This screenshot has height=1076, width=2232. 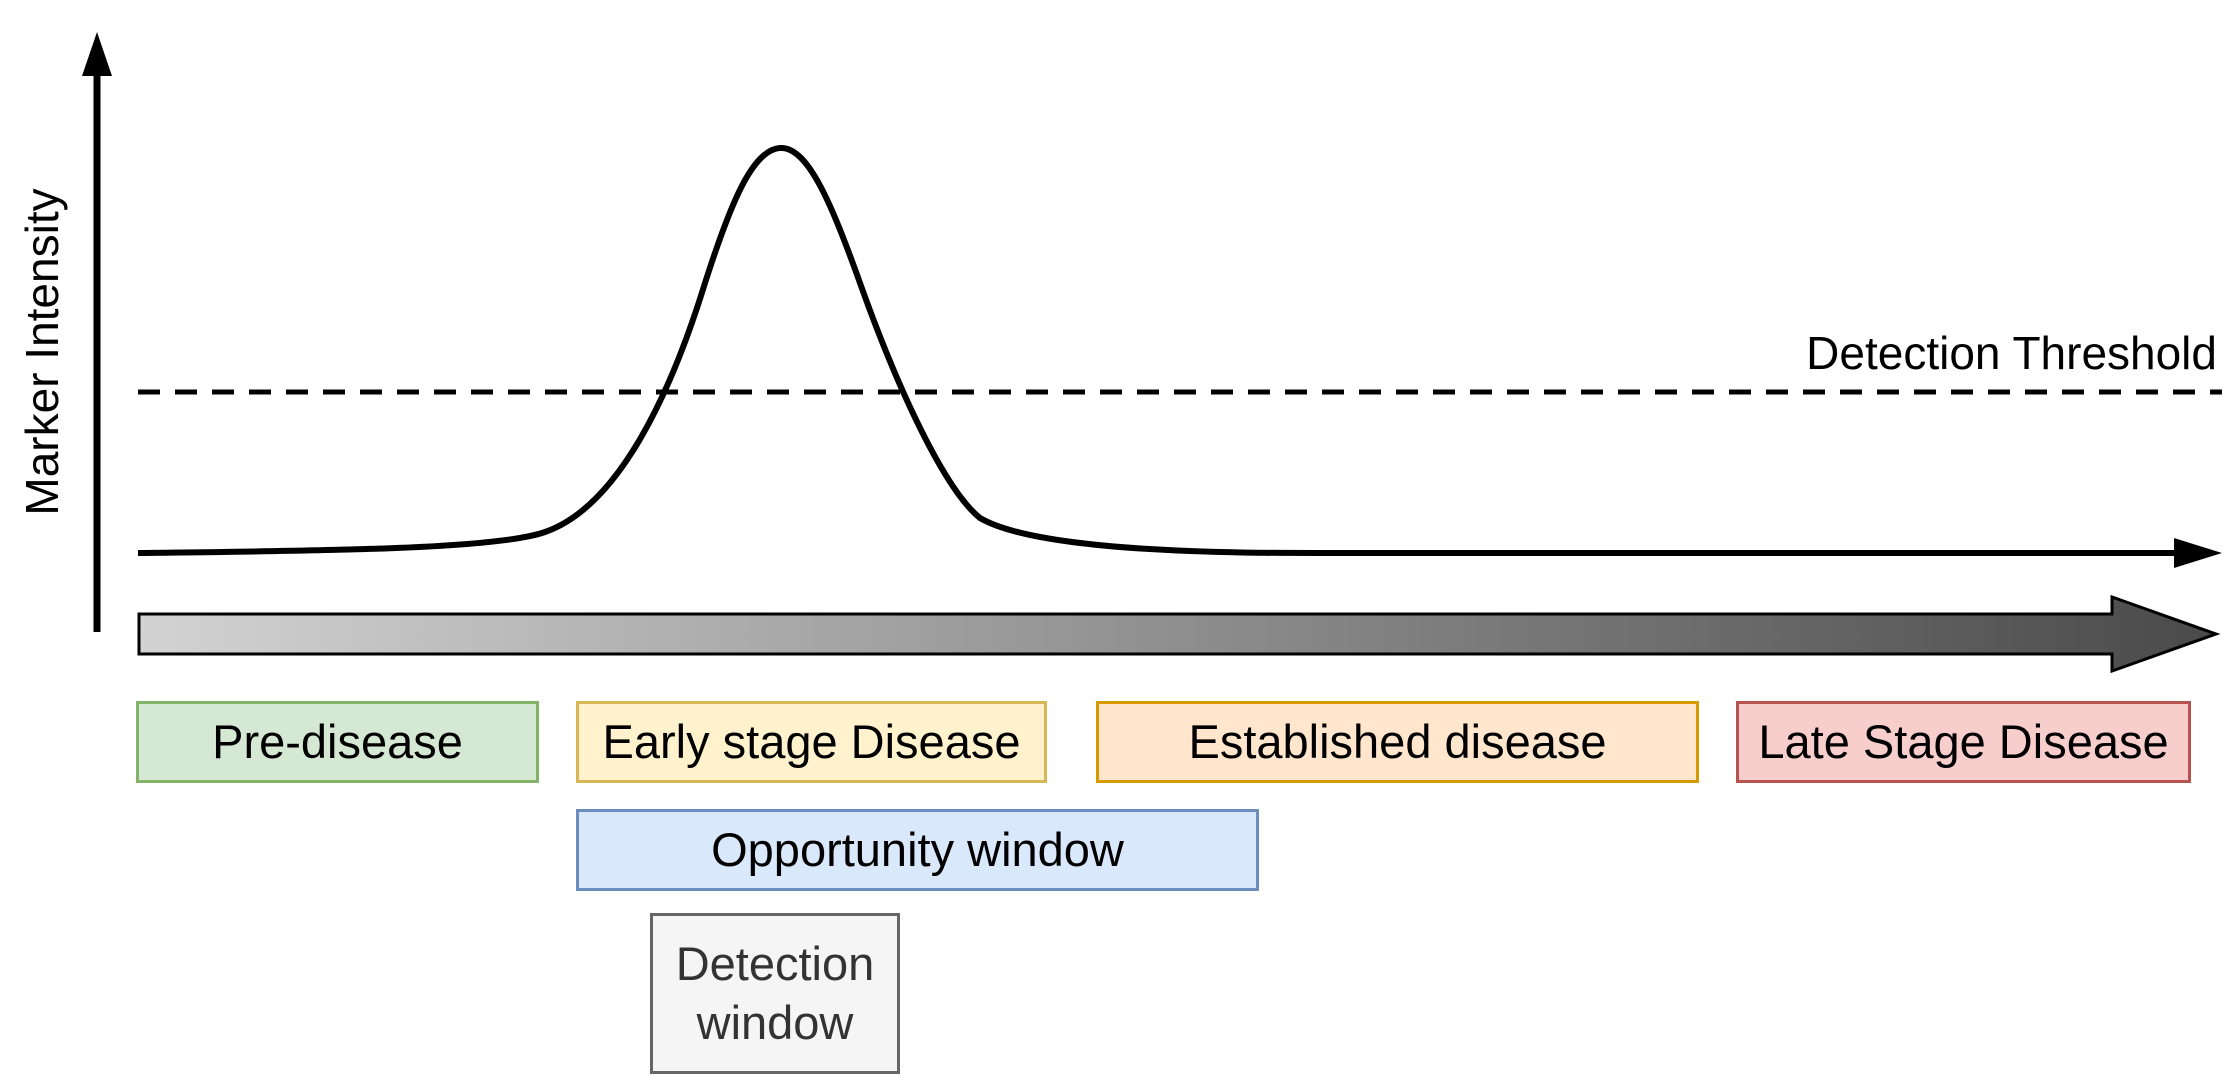 I want to click on detection-threshold-label: Detection Threshold, so click(x=2011, y=353).